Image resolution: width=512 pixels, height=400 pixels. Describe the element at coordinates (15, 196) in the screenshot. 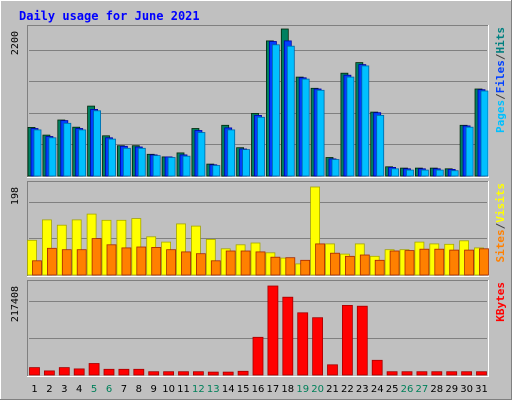

I see `y-scale-label: 198` at that location.